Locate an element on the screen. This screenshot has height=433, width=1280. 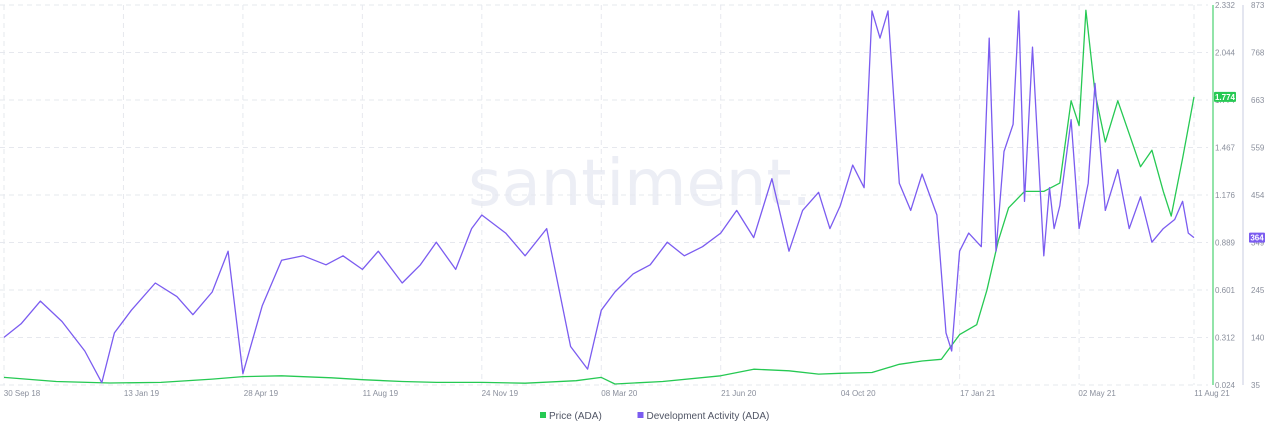
y-left-tick-label: 0.312 is located at coordinates (1225, 338).